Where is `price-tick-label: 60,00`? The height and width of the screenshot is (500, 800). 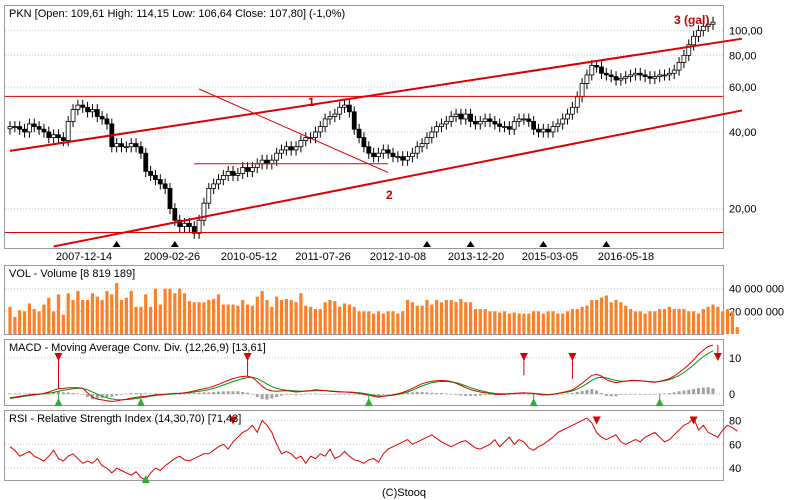
price-tick-label: 60,00 is located at coordinates (743, 88).